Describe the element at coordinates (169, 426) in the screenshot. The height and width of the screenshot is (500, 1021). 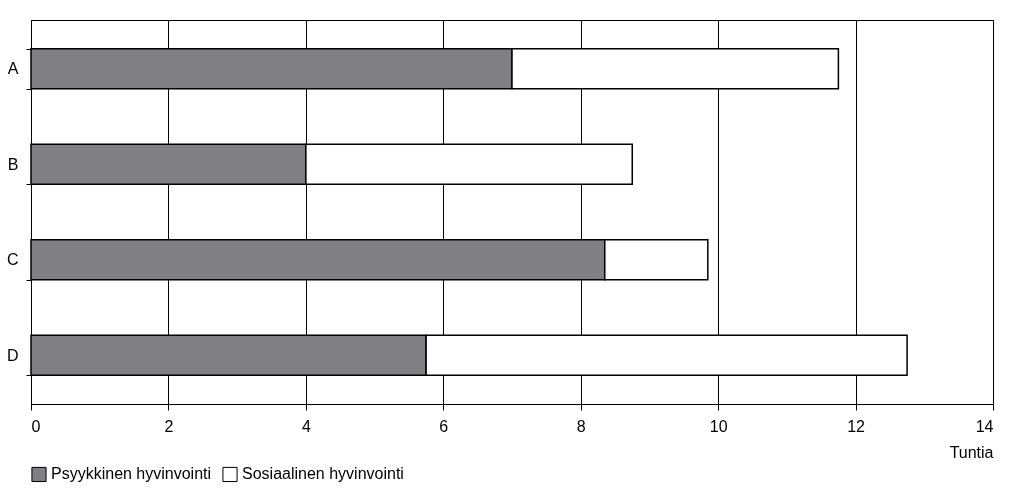
I see `x-tick-label: 2` at that location.